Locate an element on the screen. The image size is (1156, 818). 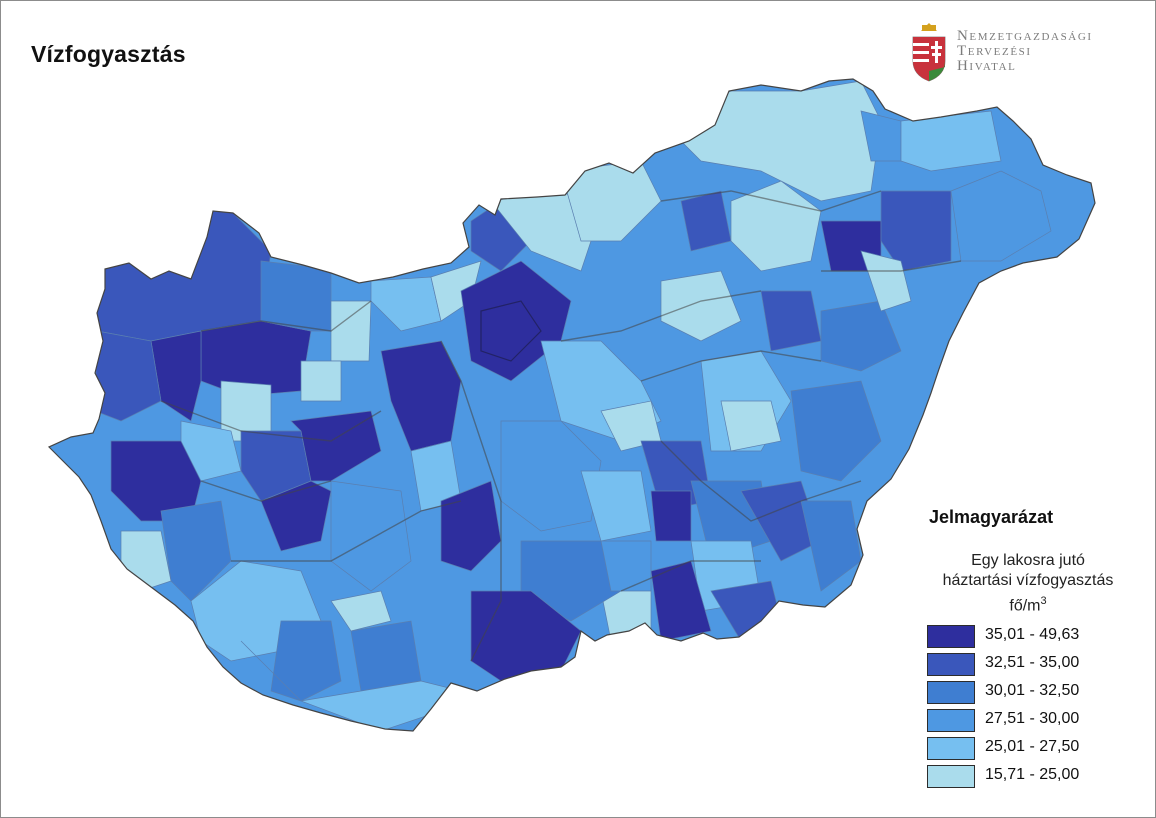
agency-name-line: Hivatal is located at coordinates (987, 66).